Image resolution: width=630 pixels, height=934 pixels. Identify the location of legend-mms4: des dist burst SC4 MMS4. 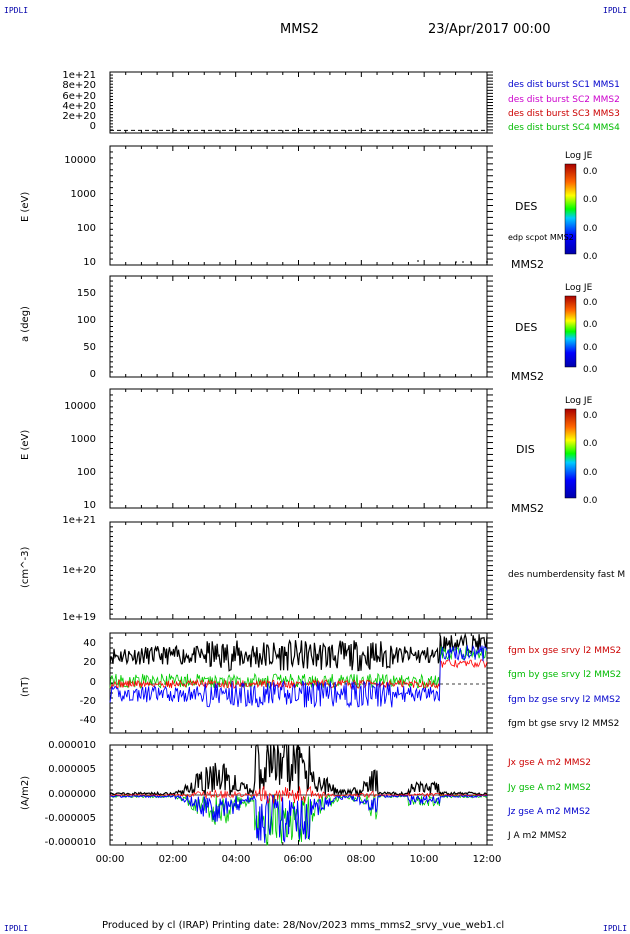
(564, 128).